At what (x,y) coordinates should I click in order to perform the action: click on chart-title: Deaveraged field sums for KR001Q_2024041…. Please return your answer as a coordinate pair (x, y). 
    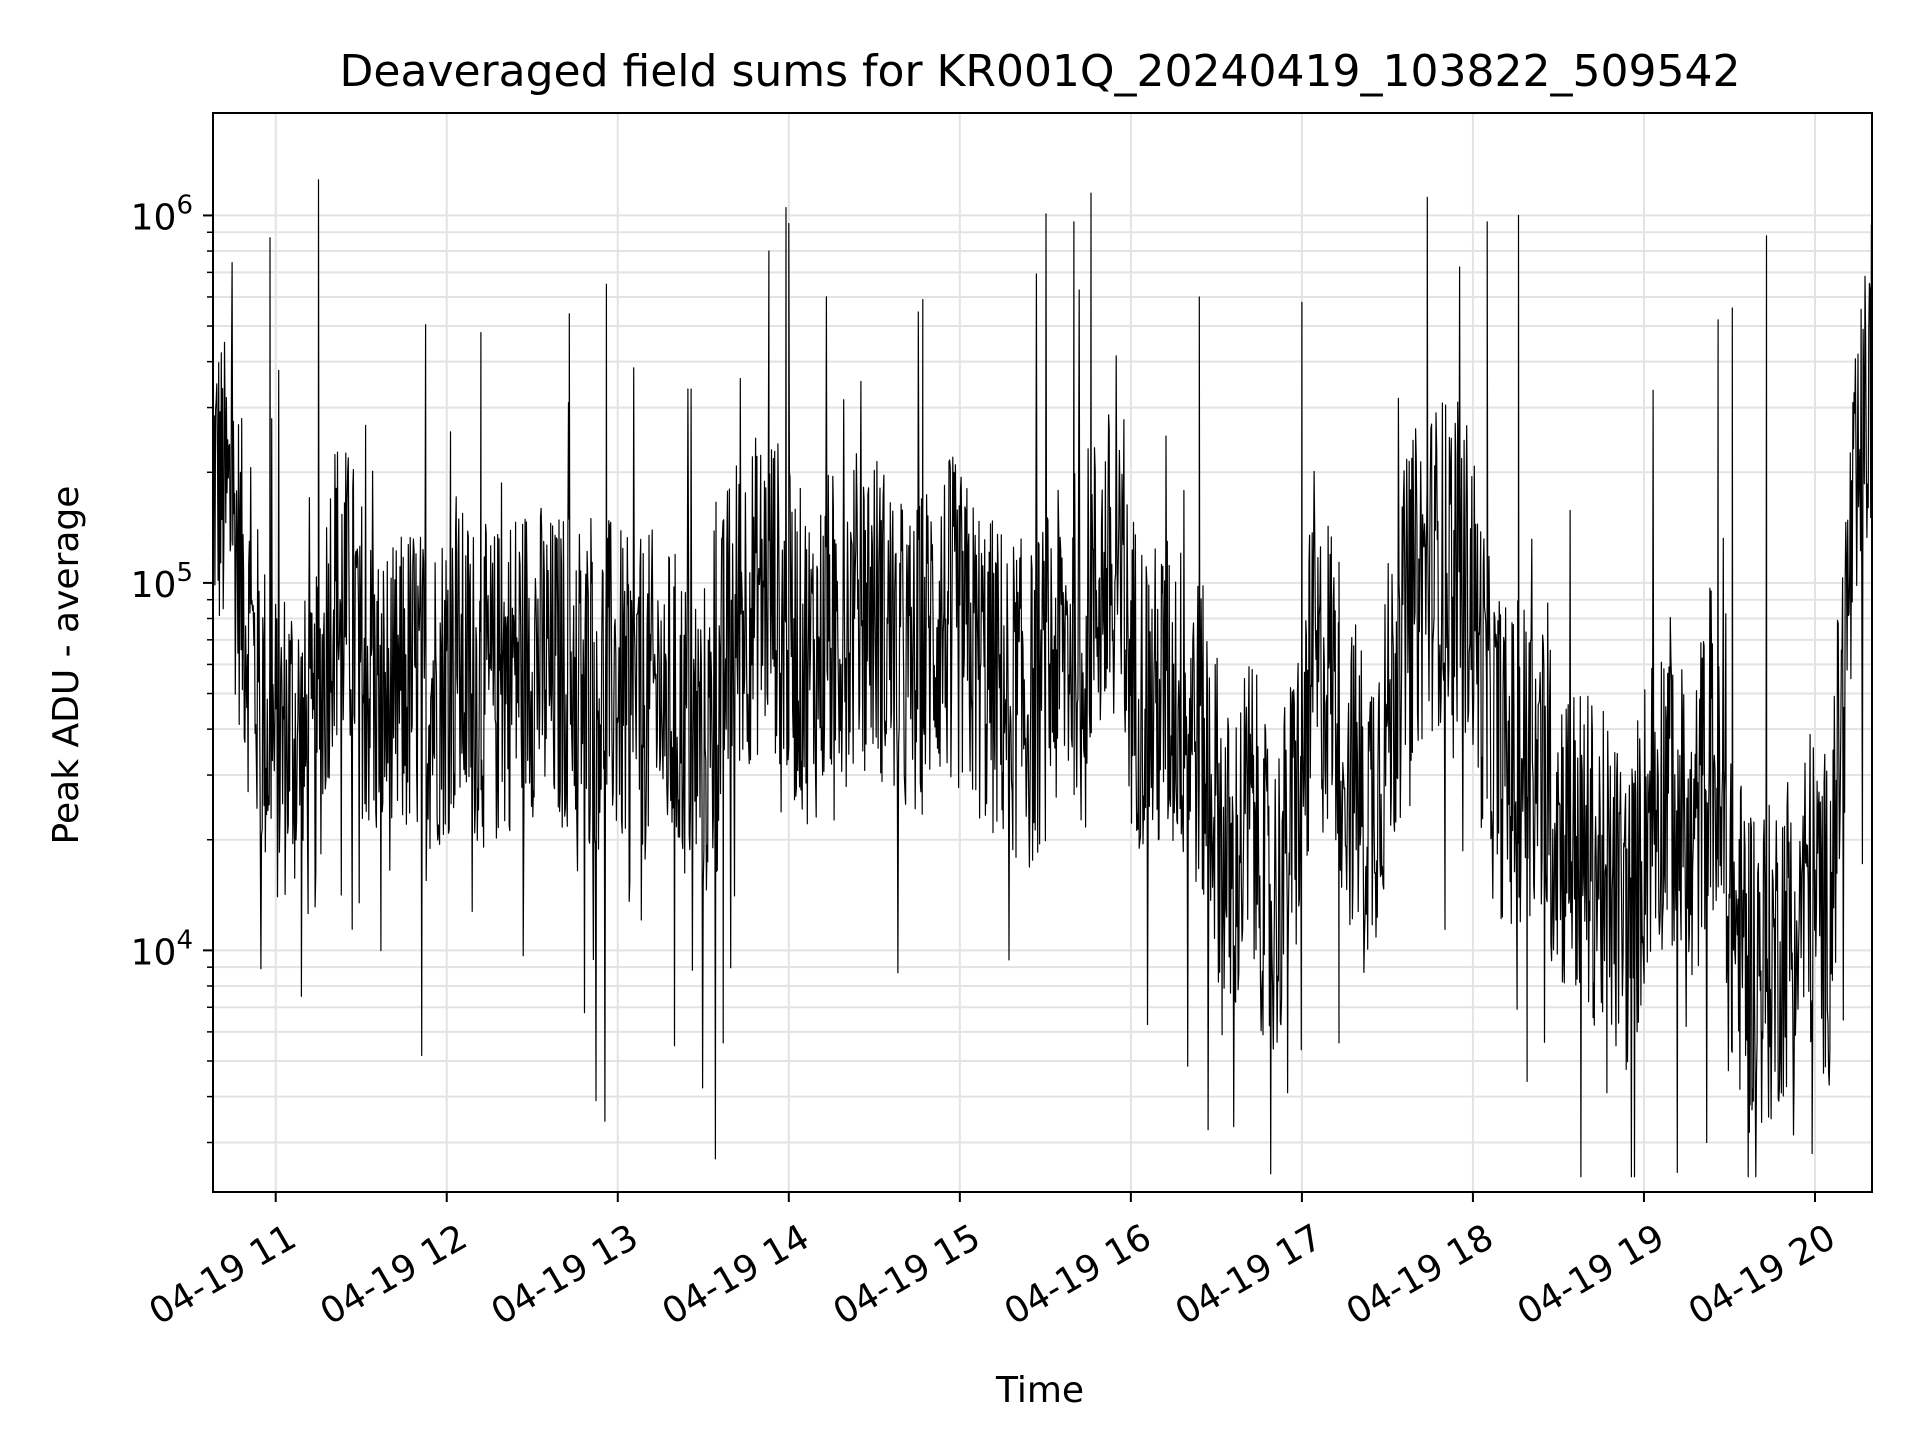
    Looking at the image, I should click on (1040, 71).